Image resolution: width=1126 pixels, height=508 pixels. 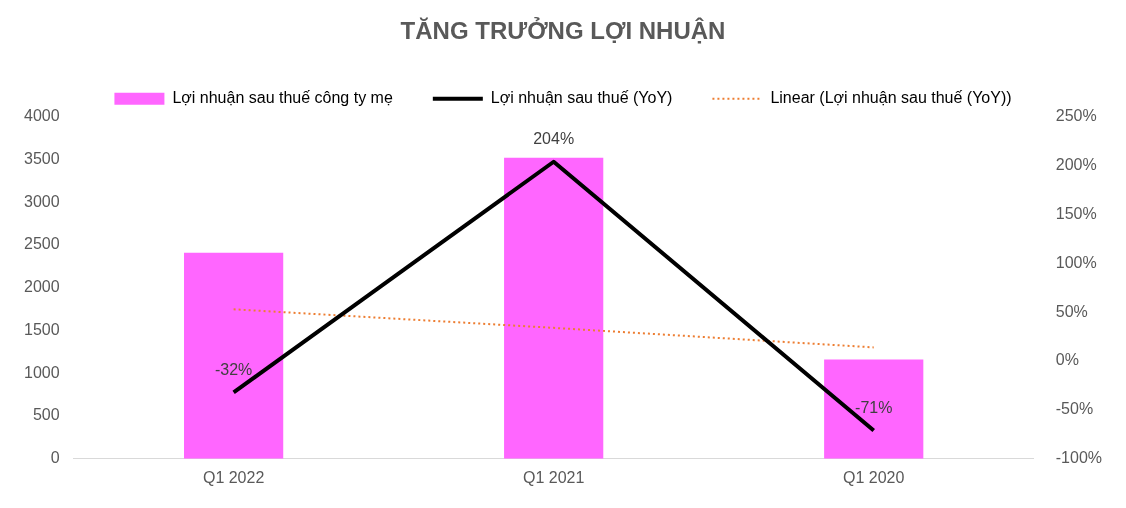 I want to click on y2-tick-label: 50%, so click(x=1071, y=311).